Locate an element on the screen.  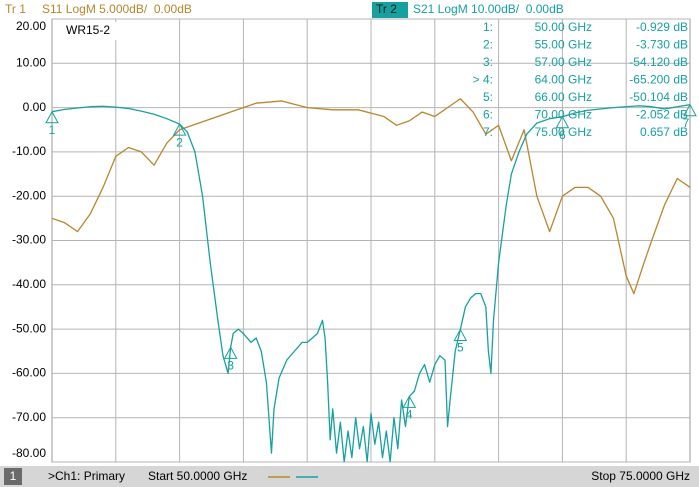
marker-label: > 4: is located at coordinates (483, 80).